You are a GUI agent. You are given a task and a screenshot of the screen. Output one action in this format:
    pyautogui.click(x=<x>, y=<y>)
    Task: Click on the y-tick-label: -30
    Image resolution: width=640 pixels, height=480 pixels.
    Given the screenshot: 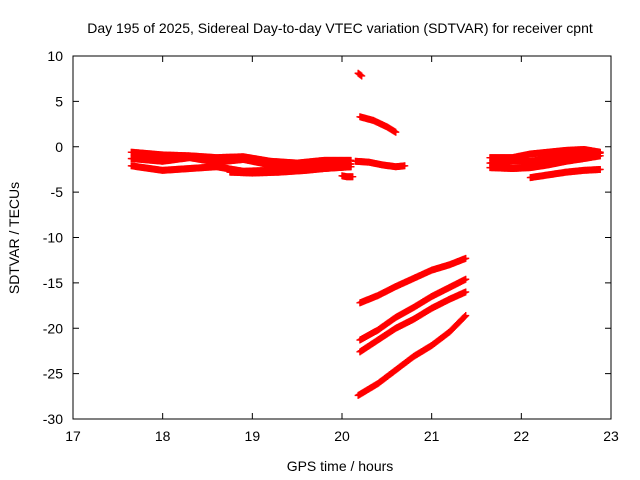 What is the action you would take?
    pyautogui.click(x=53, y=419)
    